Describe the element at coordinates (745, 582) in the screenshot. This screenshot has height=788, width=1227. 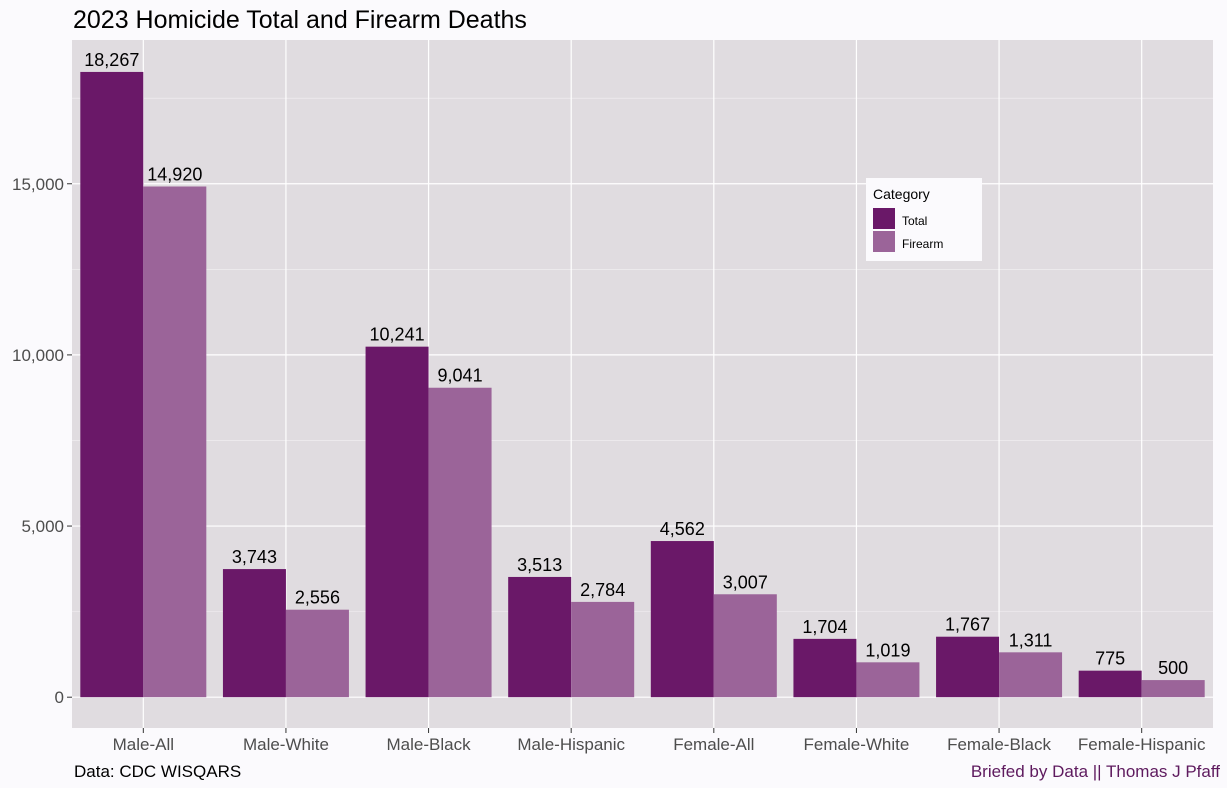
I see `data-label: 3,007` at that location.